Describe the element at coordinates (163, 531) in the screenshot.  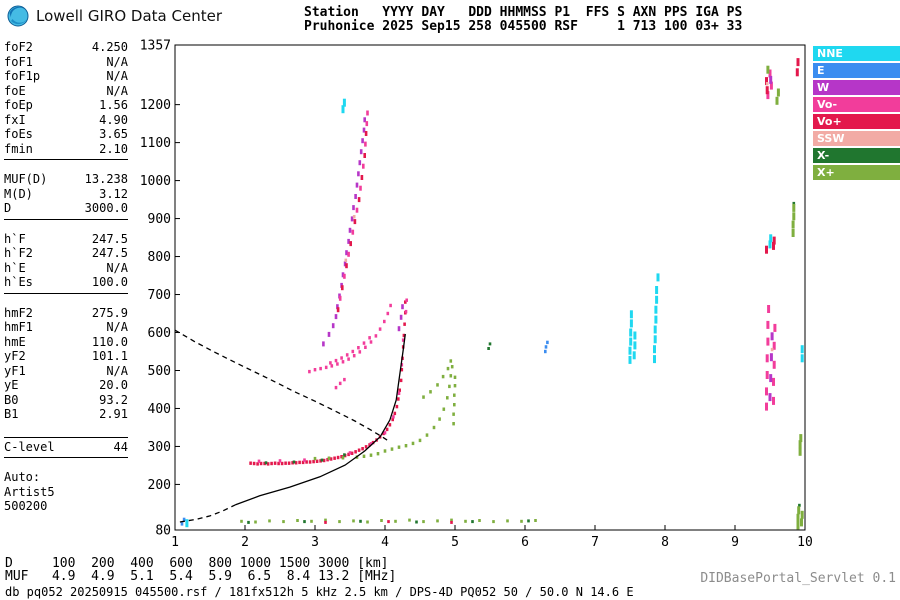
I see `y-tick-label: 80` at that location.